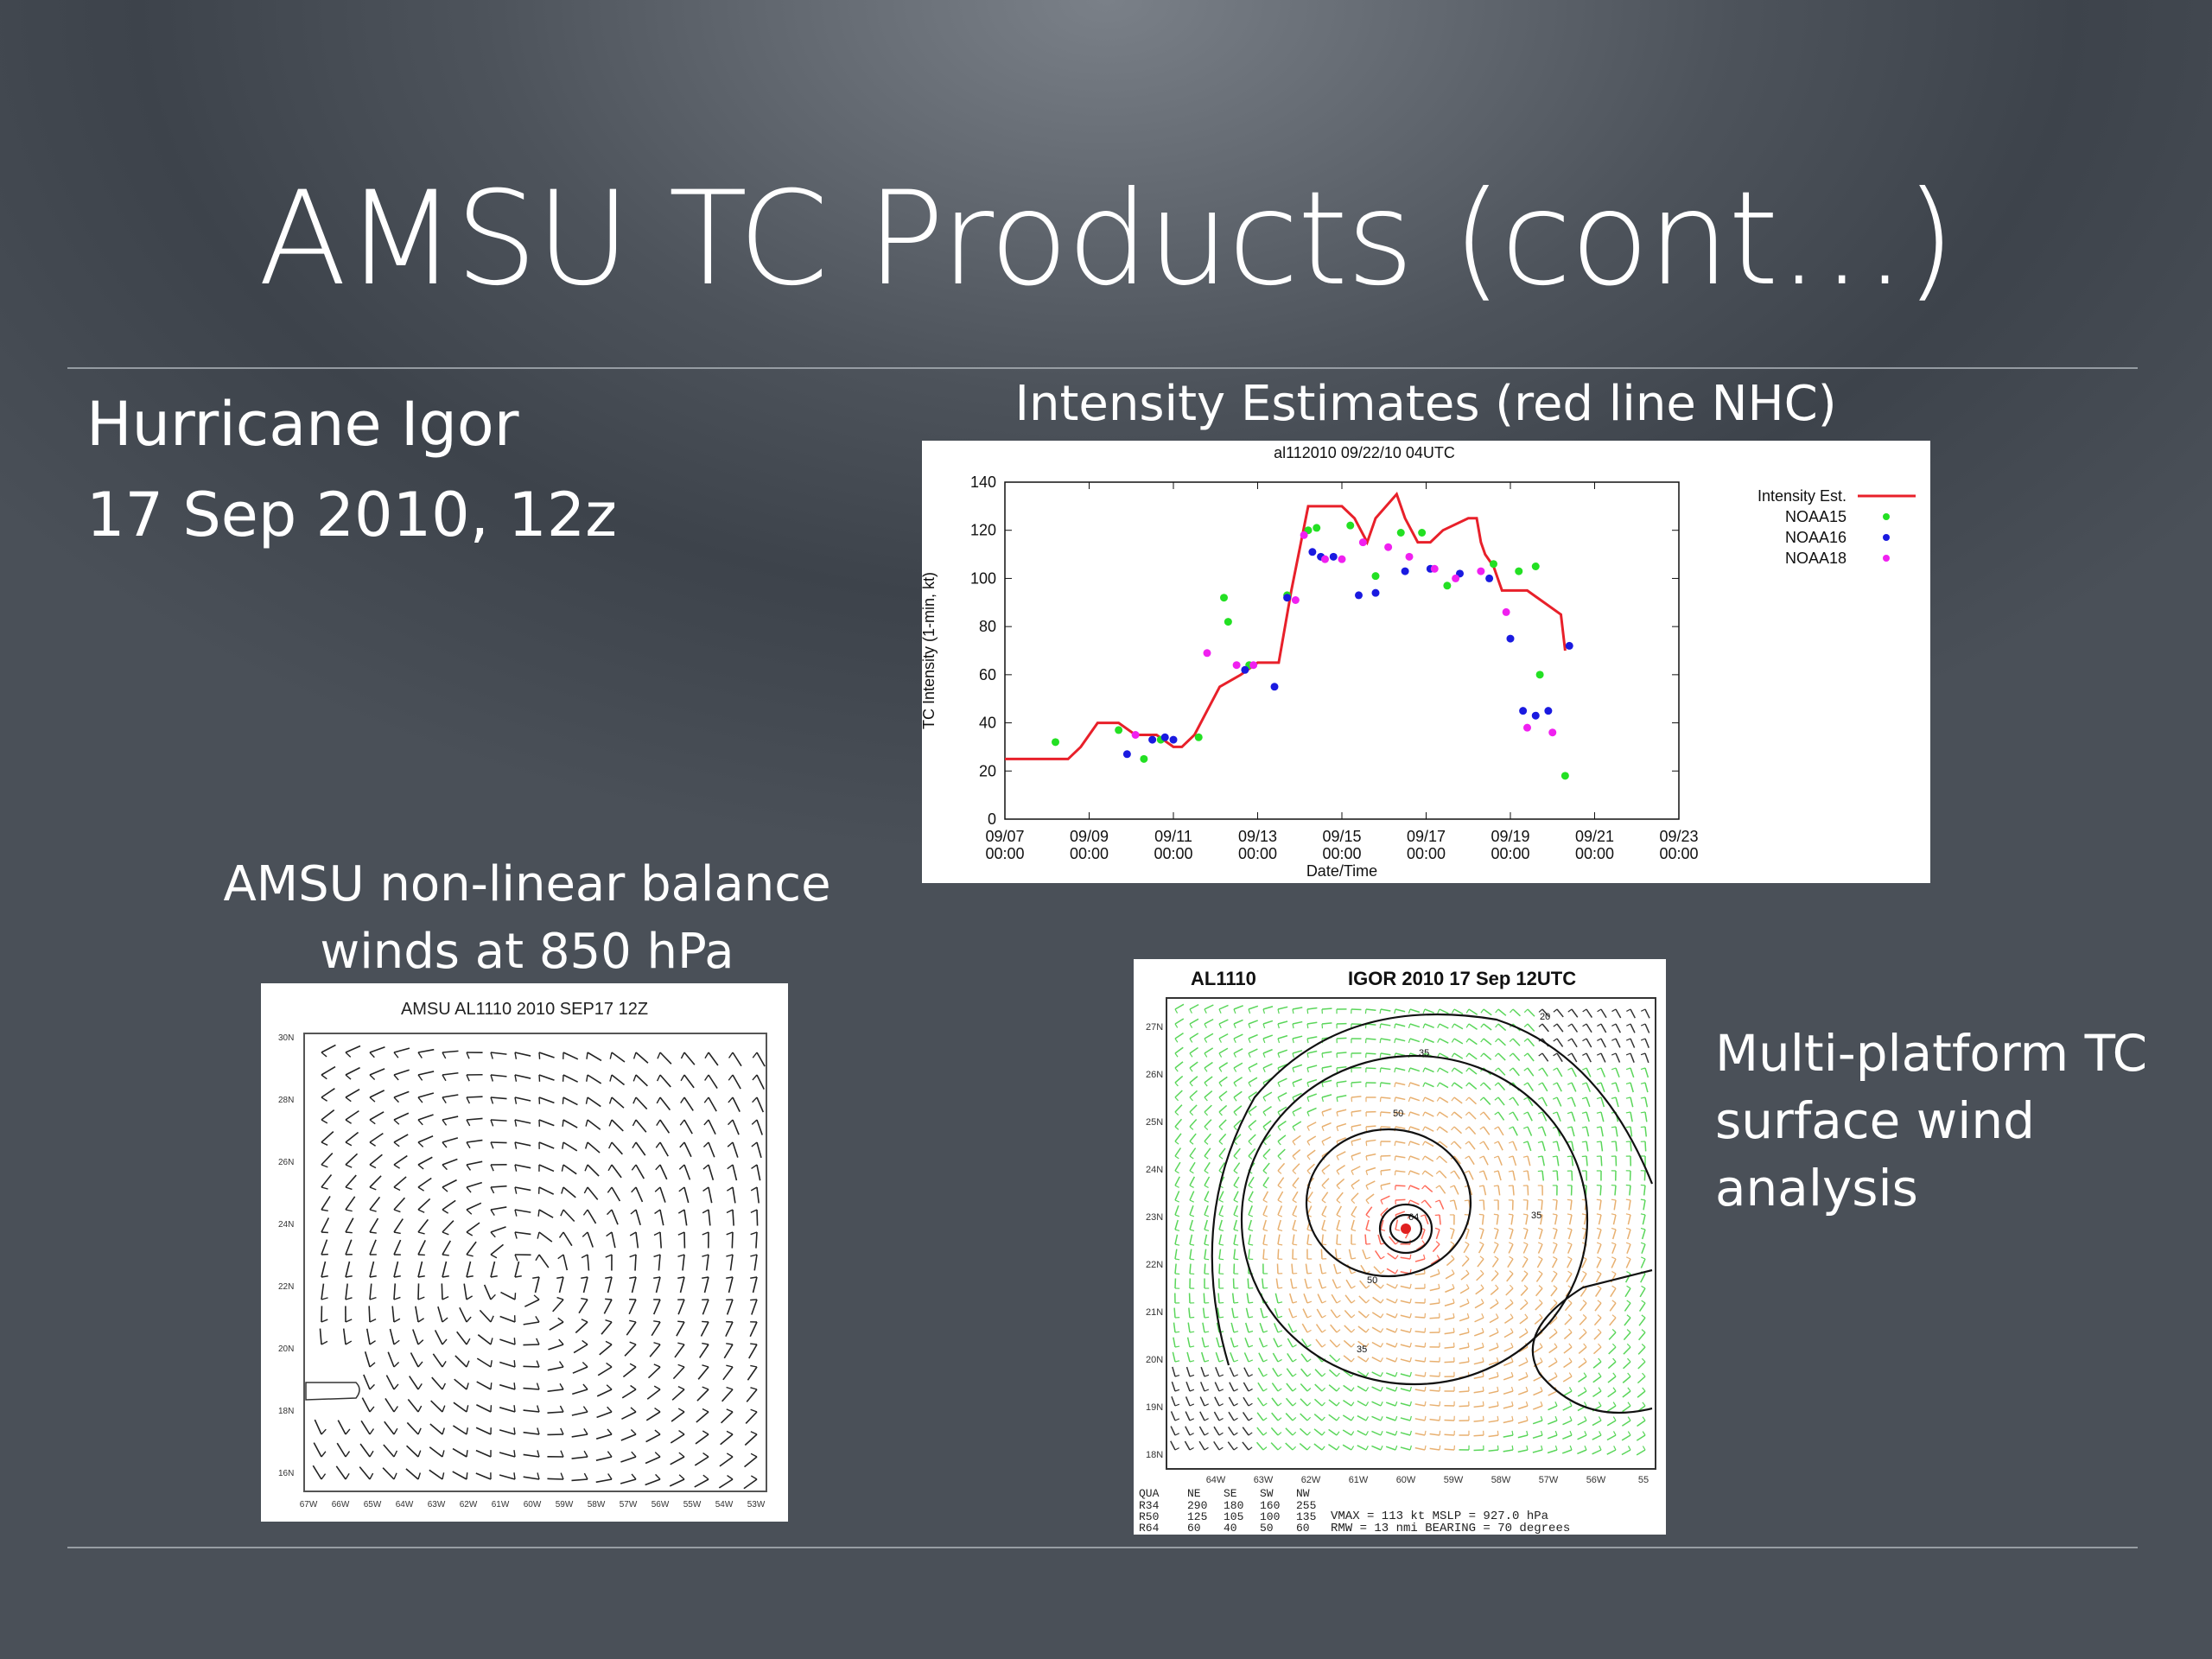  What do you see at coordinates (1154, 1075) in the screenshot?
I see `latitude-label: 26N` at bounding box center [1154, 1075].